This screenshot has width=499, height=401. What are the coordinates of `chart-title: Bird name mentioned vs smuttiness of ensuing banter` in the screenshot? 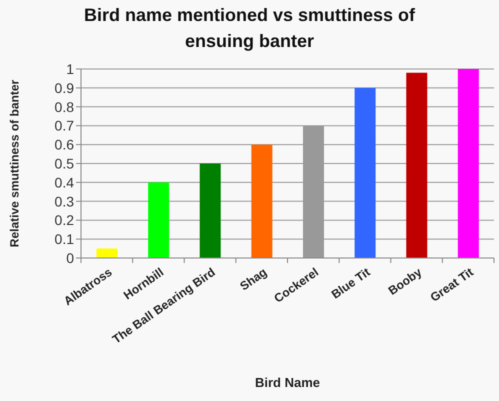 It's located at (249, 28).